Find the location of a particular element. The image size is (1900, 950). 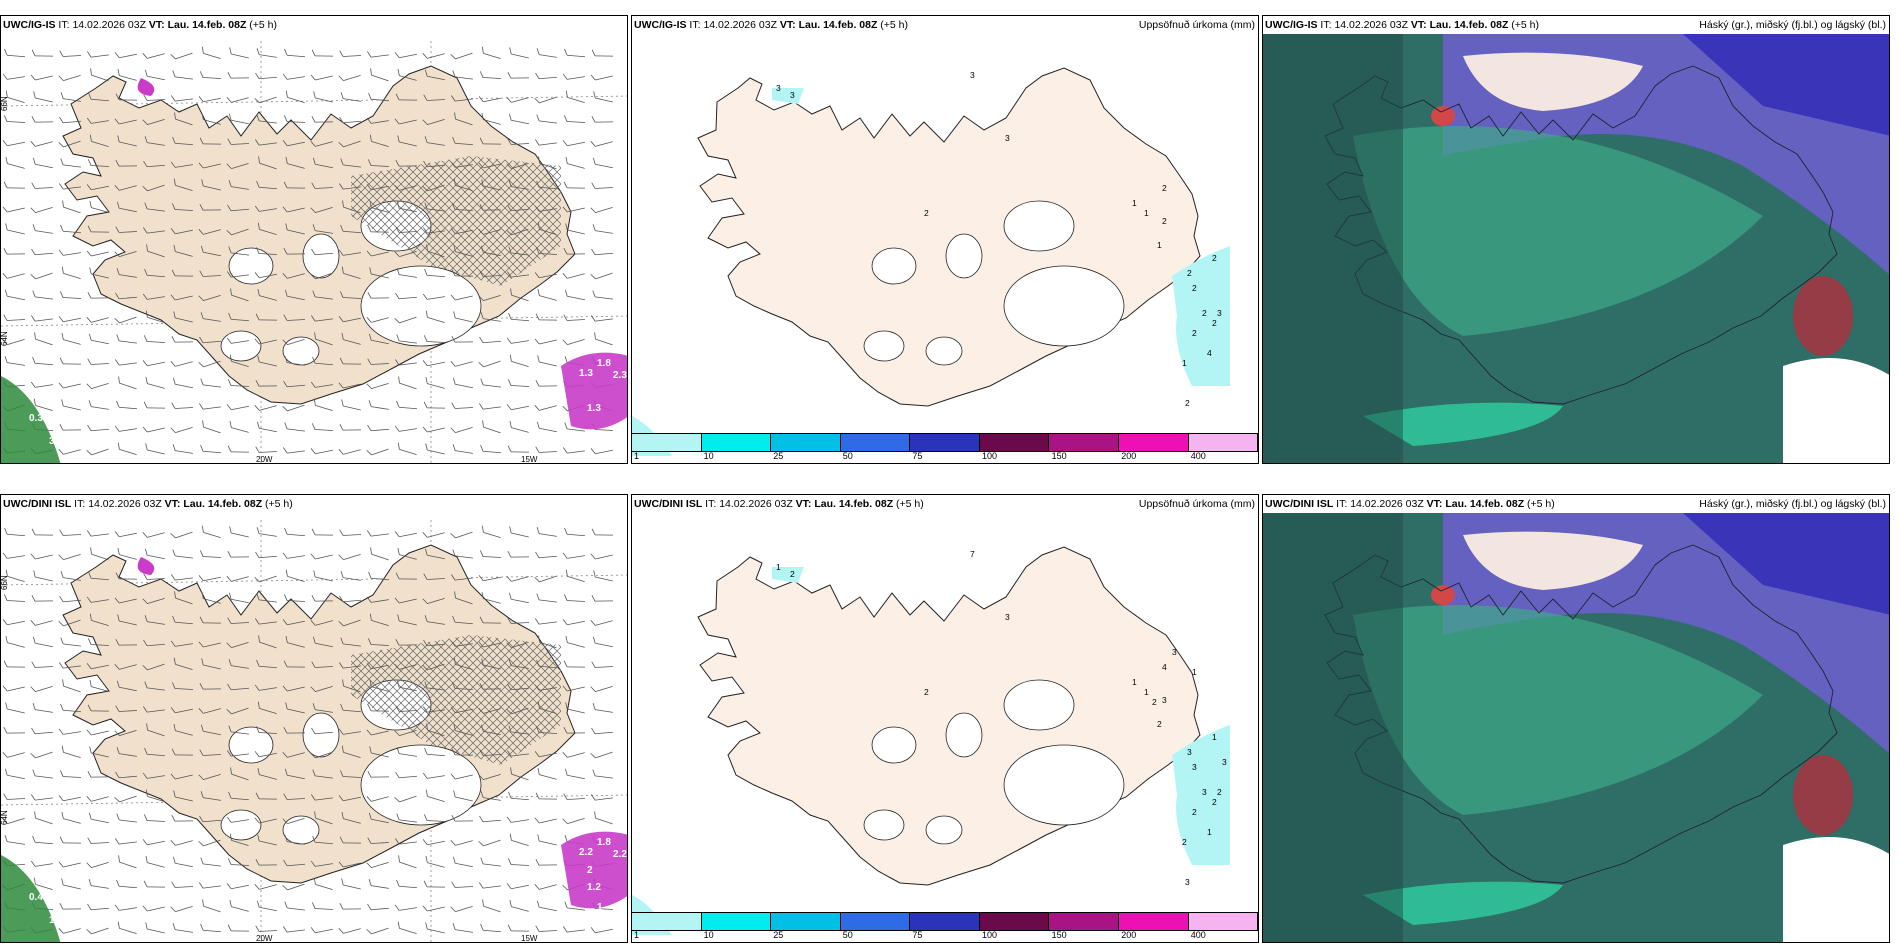

colorbar-swatch is located at coordinates (806, 921).